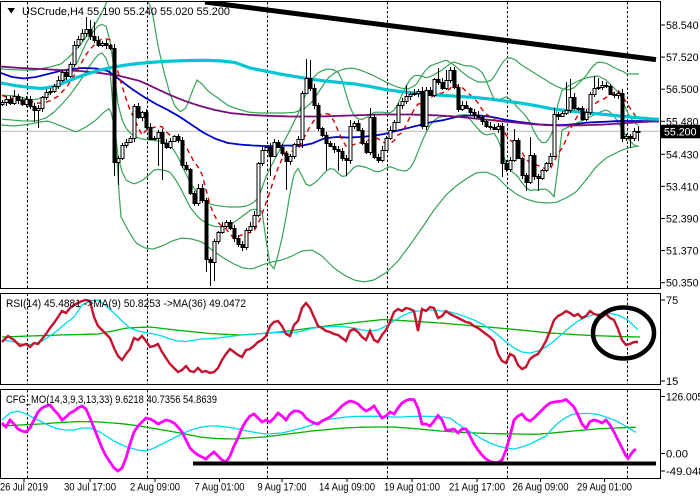 The height and width of the screenshot is (500, 700). I want to click on svg-text: 29 Aug 01:00, so click(604, 488).